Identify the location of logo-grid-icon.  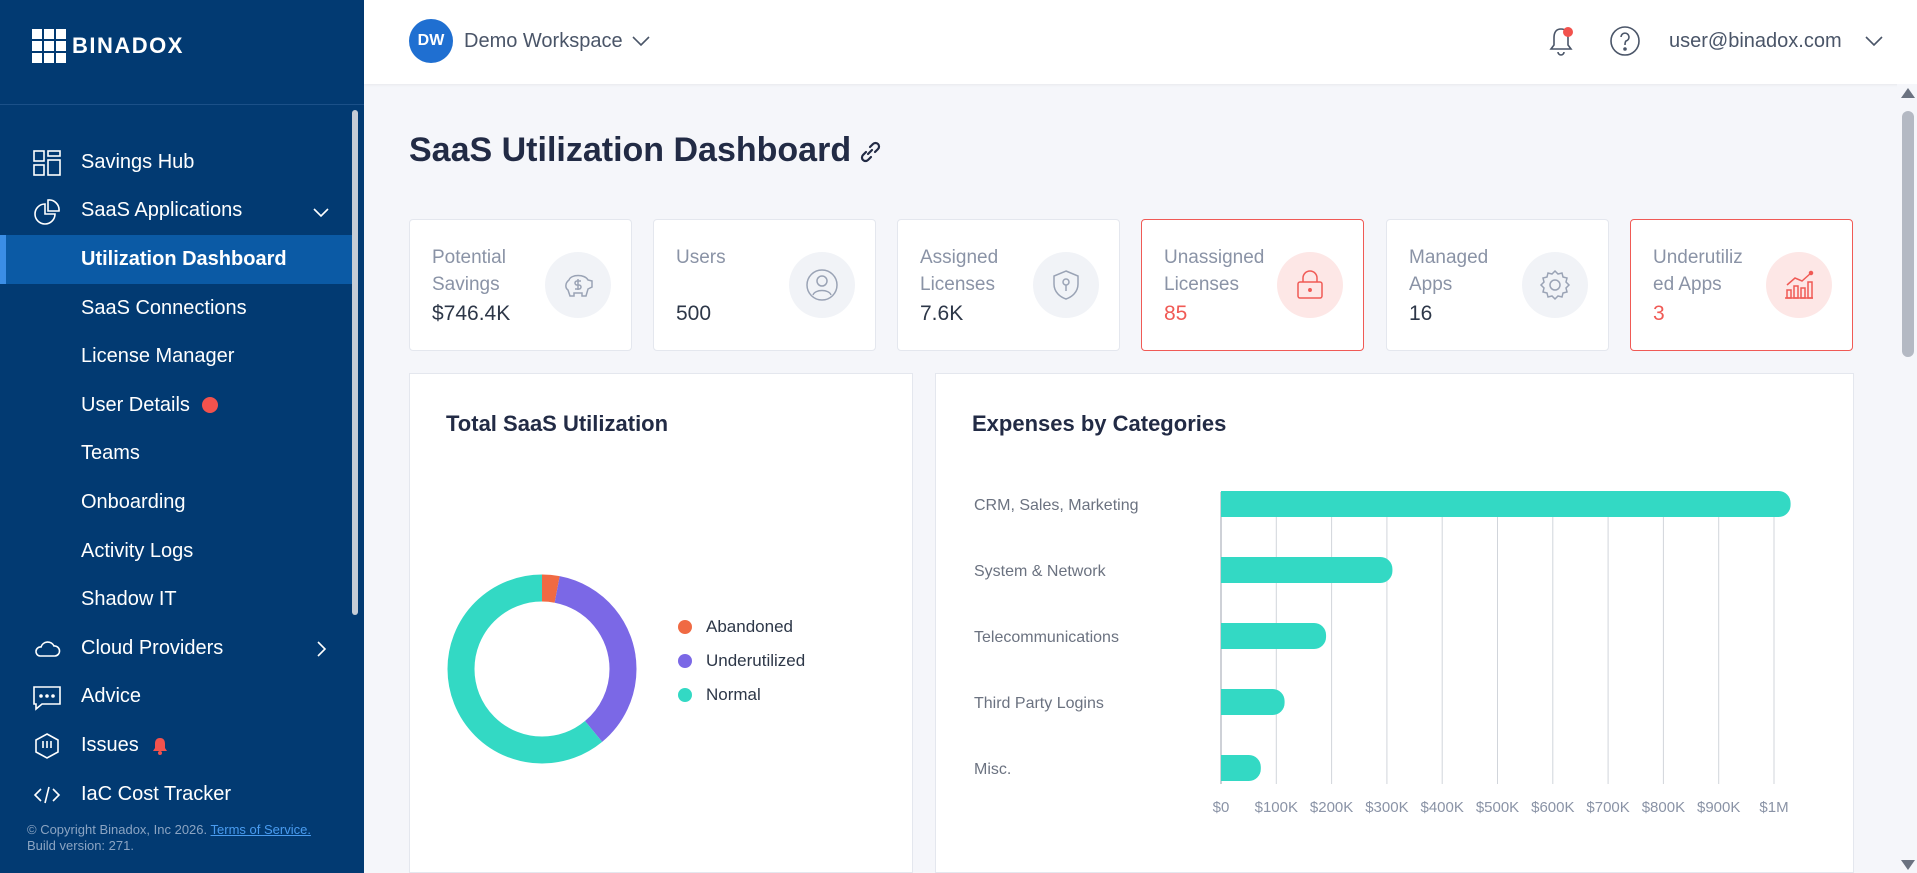
(49, 46).